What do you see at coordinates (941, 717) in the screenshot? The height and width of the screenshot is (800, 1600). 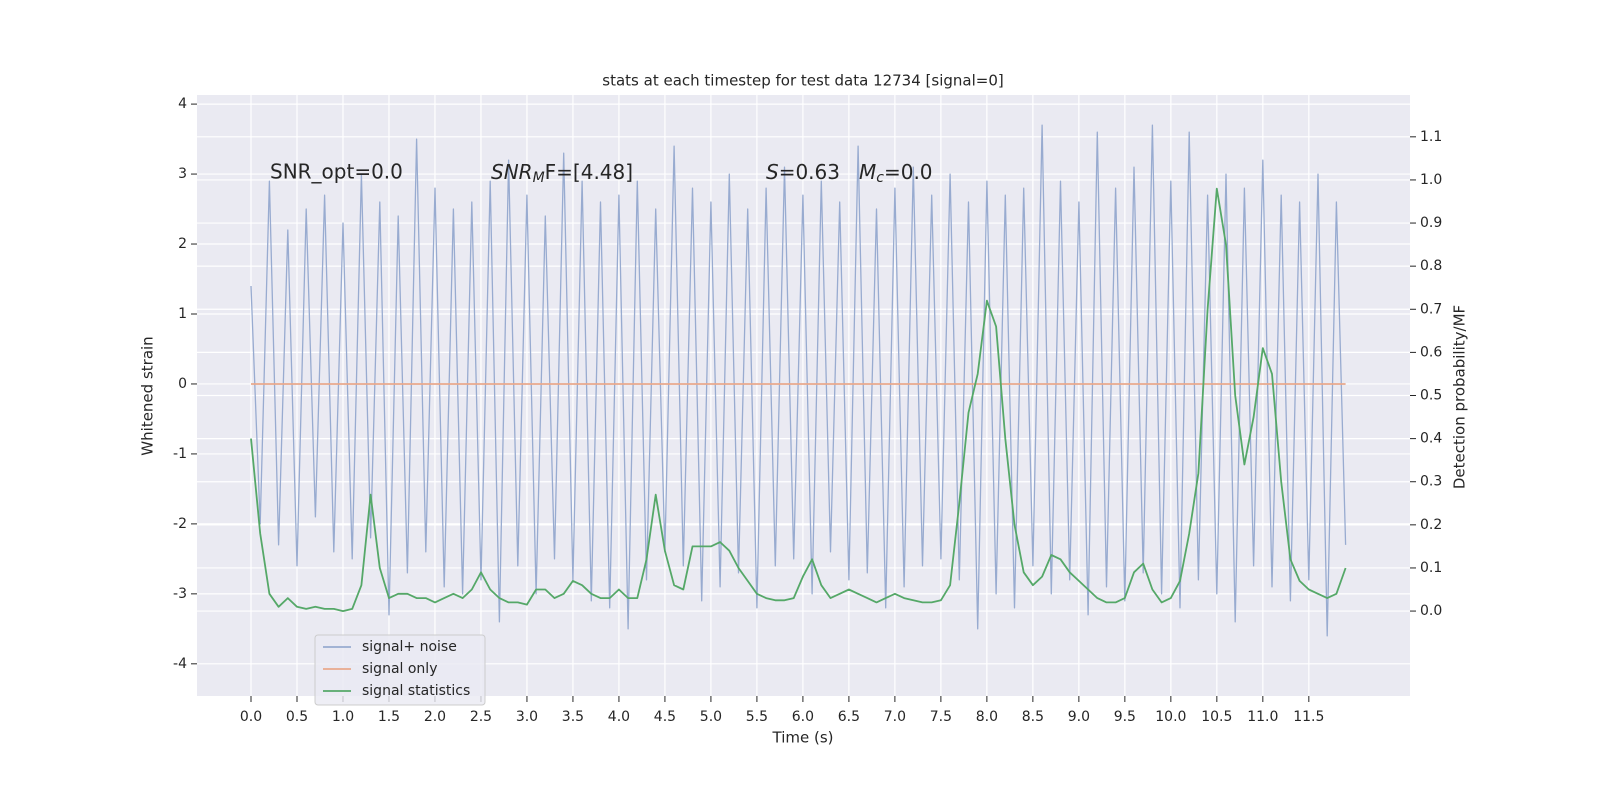 I see `x-tick-label: 7.5` at bounding box center [941, 717].